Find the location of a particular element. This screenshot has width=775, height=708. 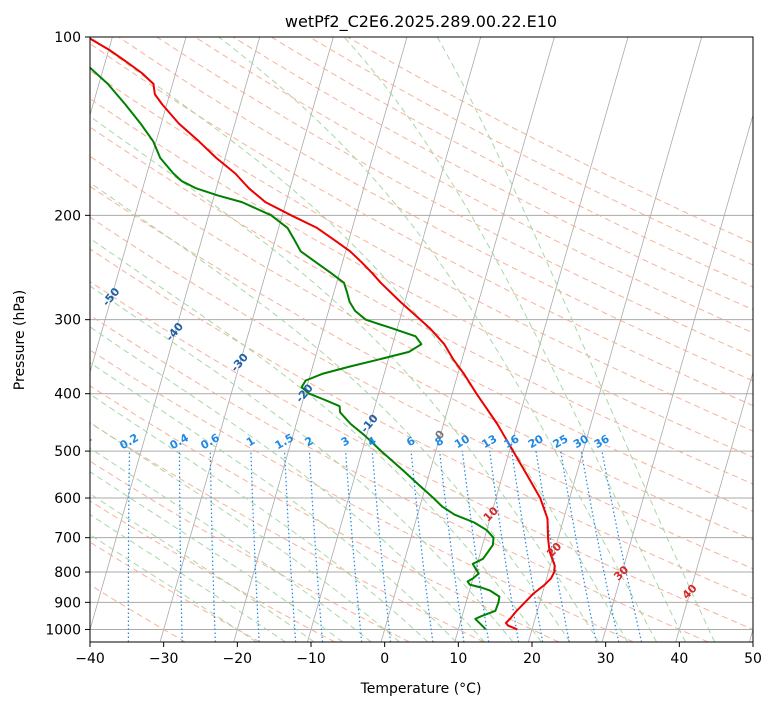

x-tick-label: −10 is located at coordinates (311, 659).